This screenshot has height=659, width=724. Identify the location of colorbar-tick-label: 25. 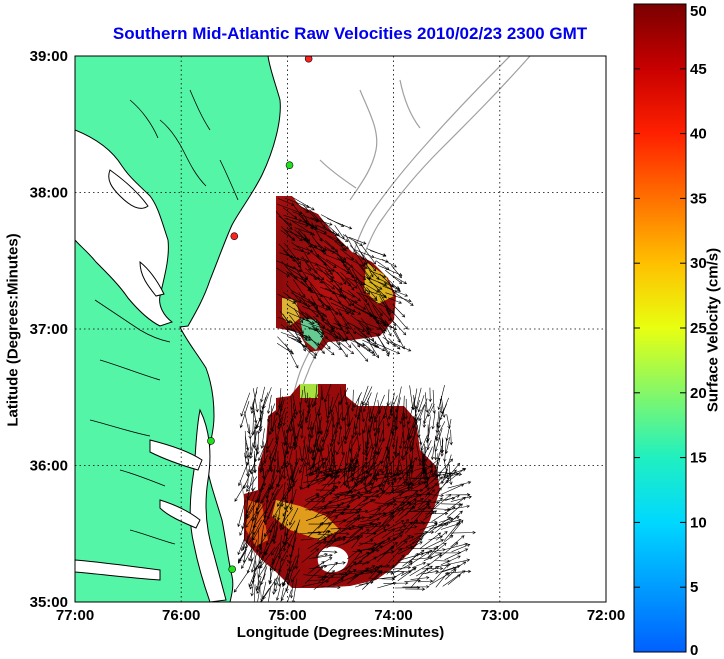
(698, 328).